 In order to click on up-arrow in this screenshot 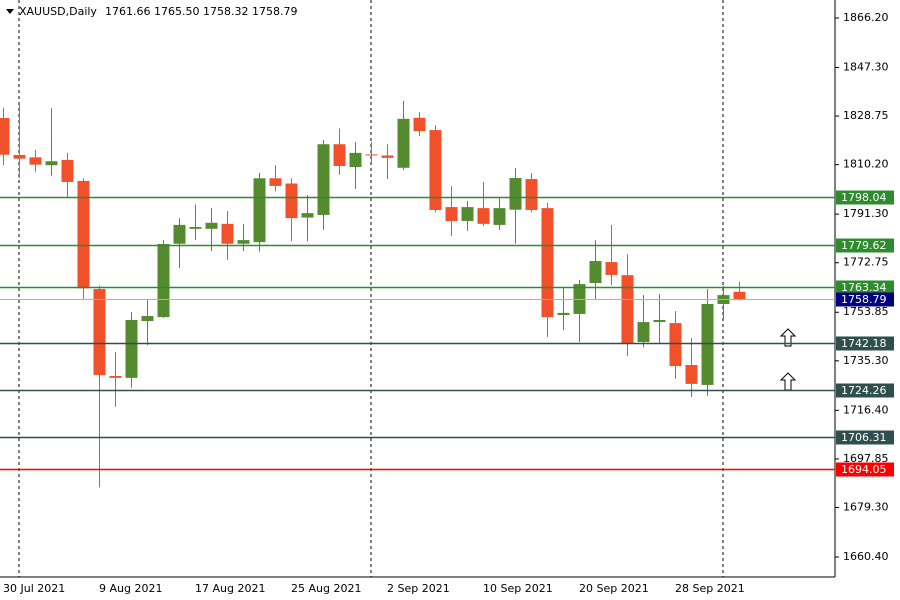, I will do `click(788, 337)`.